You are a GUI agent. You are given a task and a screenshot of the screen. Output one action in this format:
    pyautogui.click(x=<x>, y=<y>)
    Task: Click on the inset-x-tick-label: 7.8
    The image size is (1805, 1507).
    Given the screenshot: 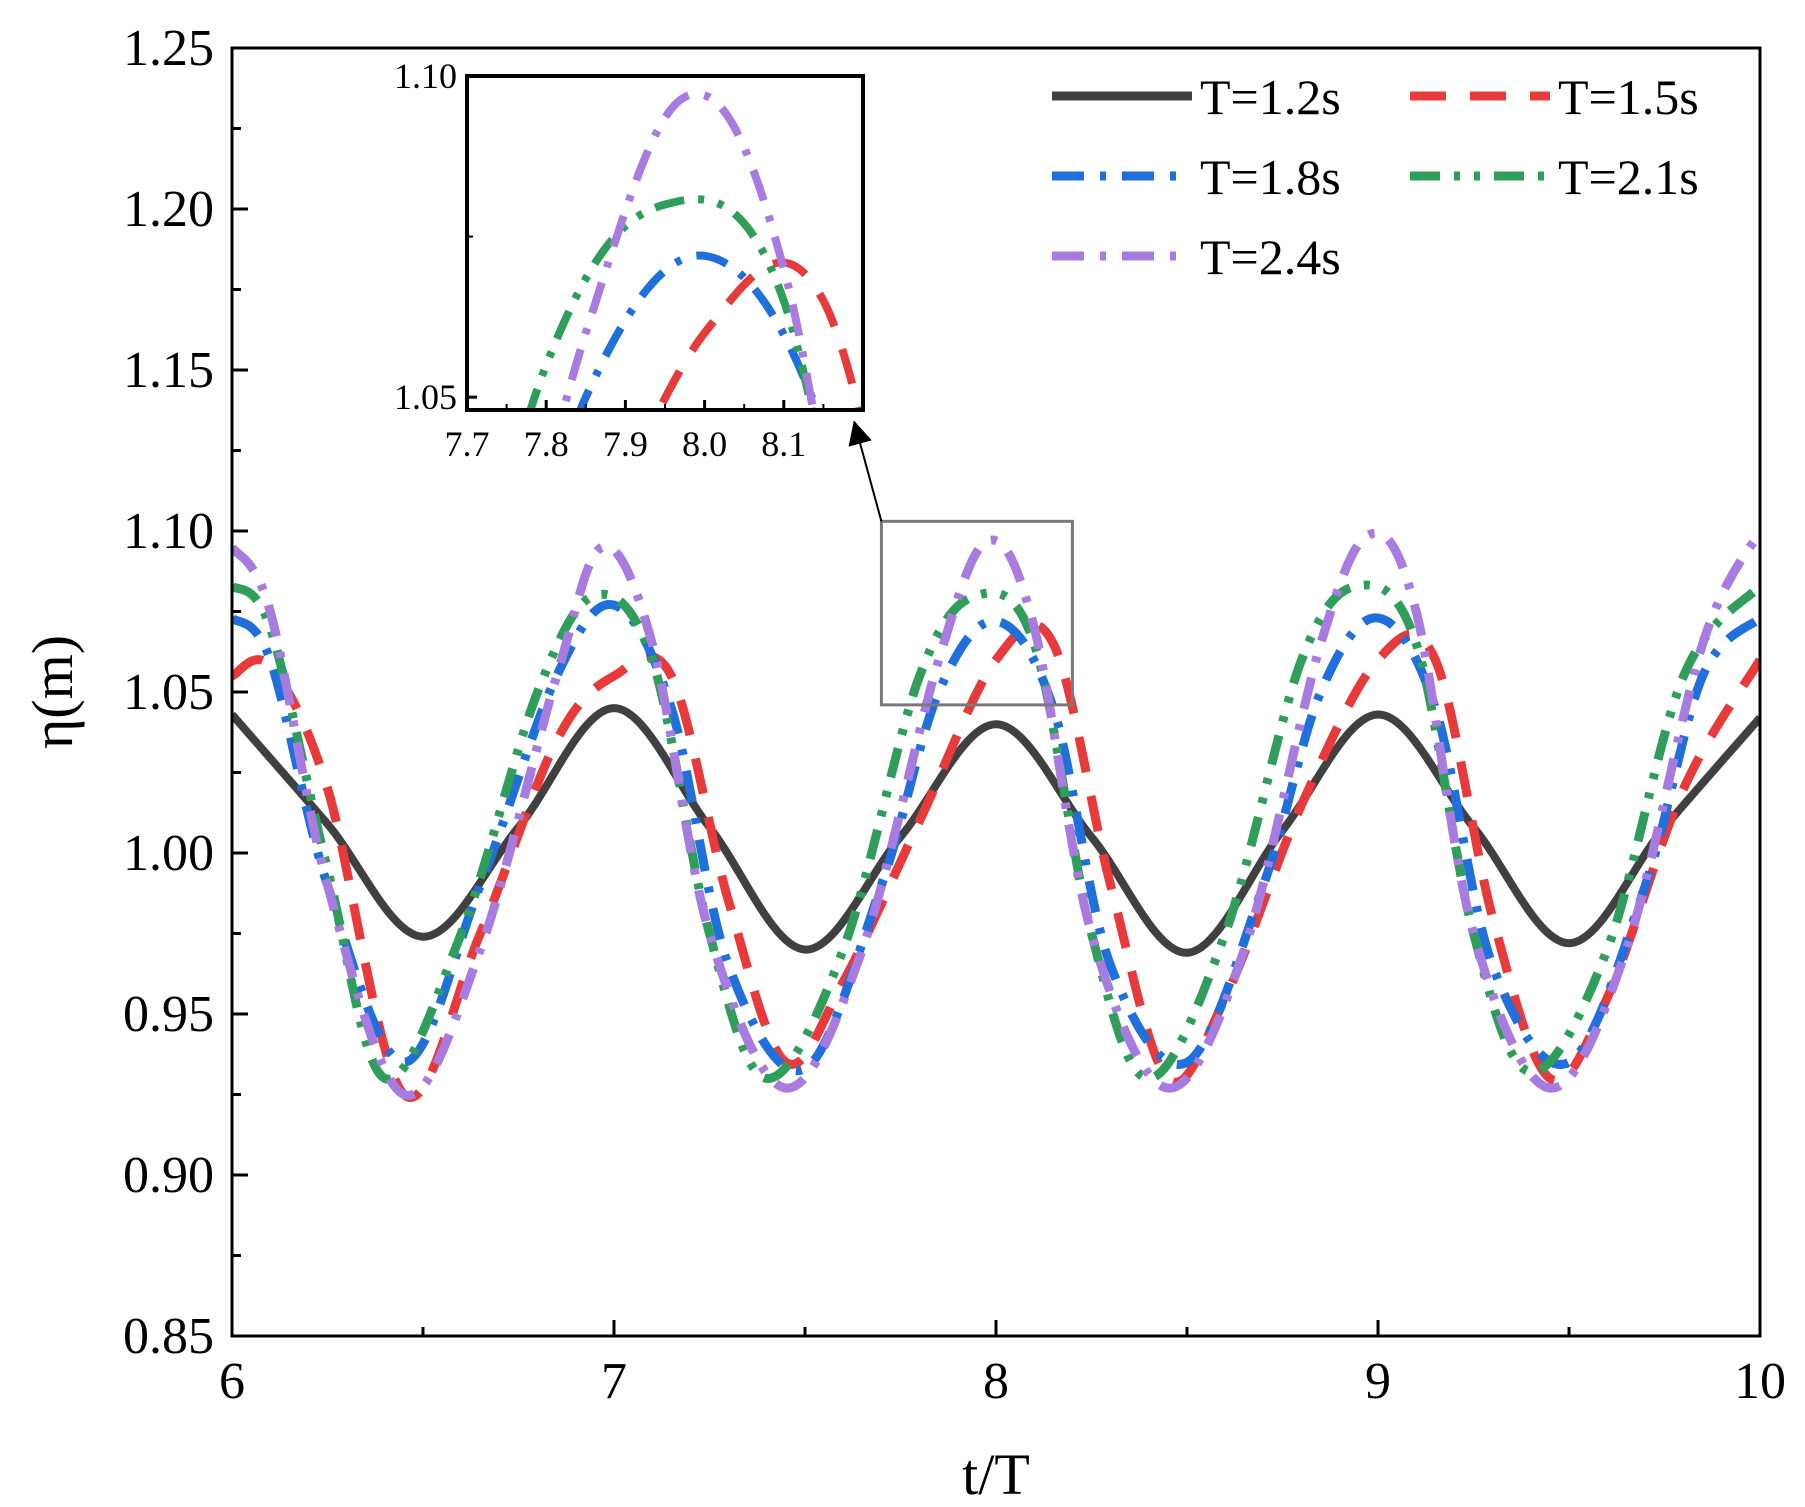 What is the action you would take?
    pyautogui.click(x=546, y=444)
    